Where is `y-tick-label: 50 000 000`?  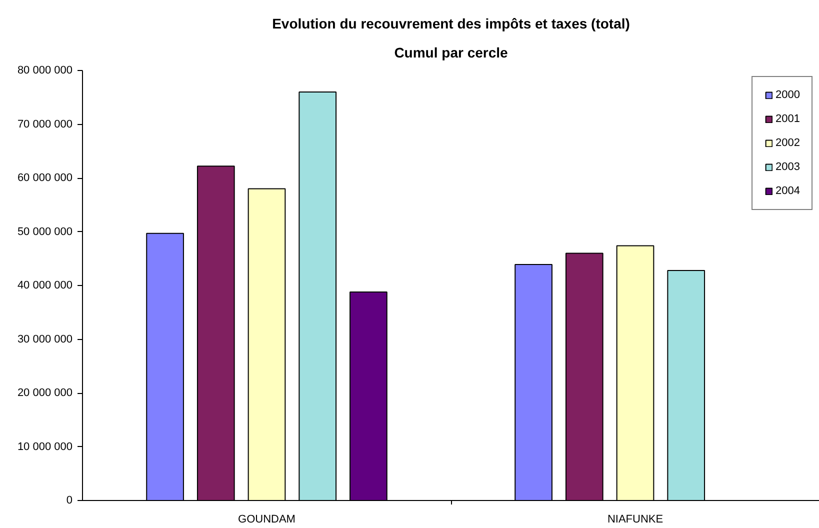 y-tick-label: 50 000 000 is located at coordinates (45, 232).